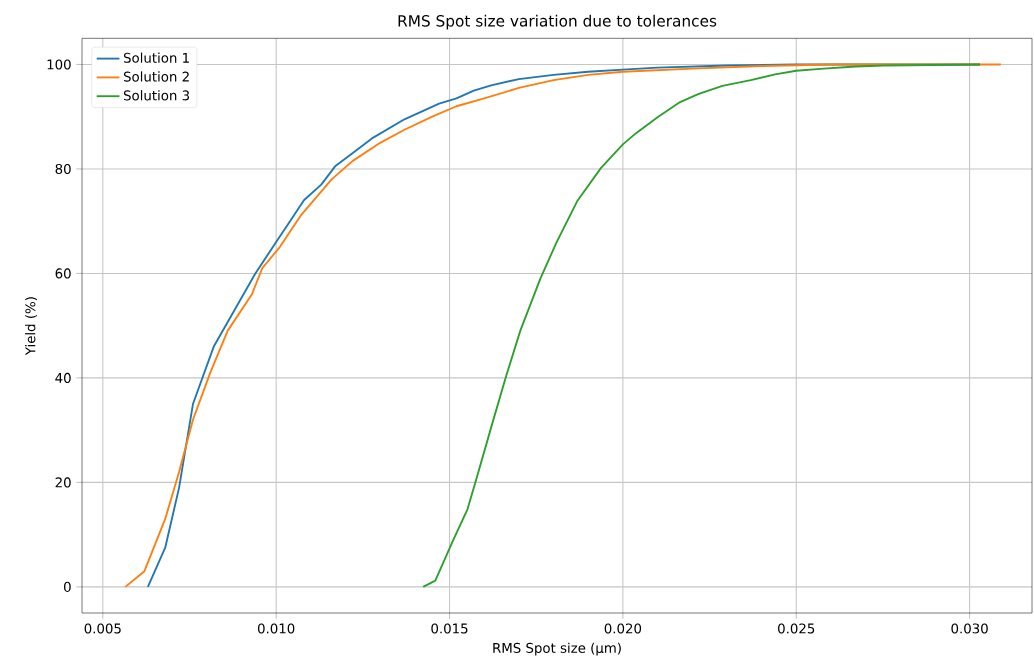 The height and width of the screenshot is (668, 1034). What do you see at coordinates (557, 649) in the screenshot?
I see `x-axis-title: RMS Spot size (µm)` at bounding box center [557, 649].